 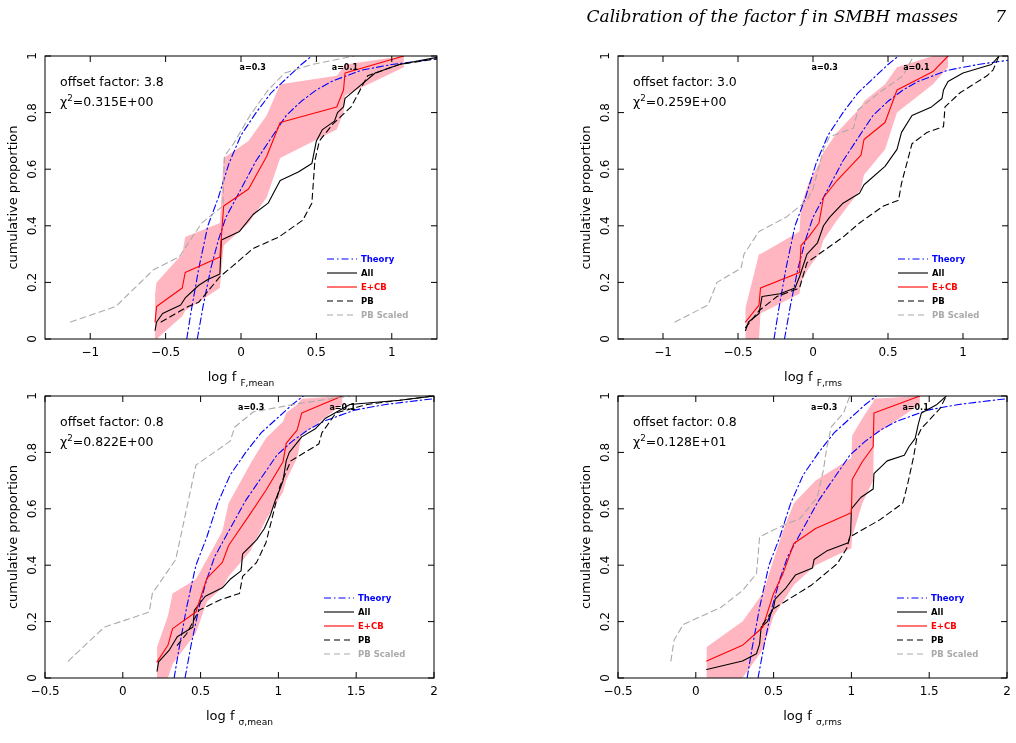 What do you see at coordinates (813, 717) in the screenshot?
I see `x-axis-title: log f $_{σ,rms}$` at bounding box center [813, 717].